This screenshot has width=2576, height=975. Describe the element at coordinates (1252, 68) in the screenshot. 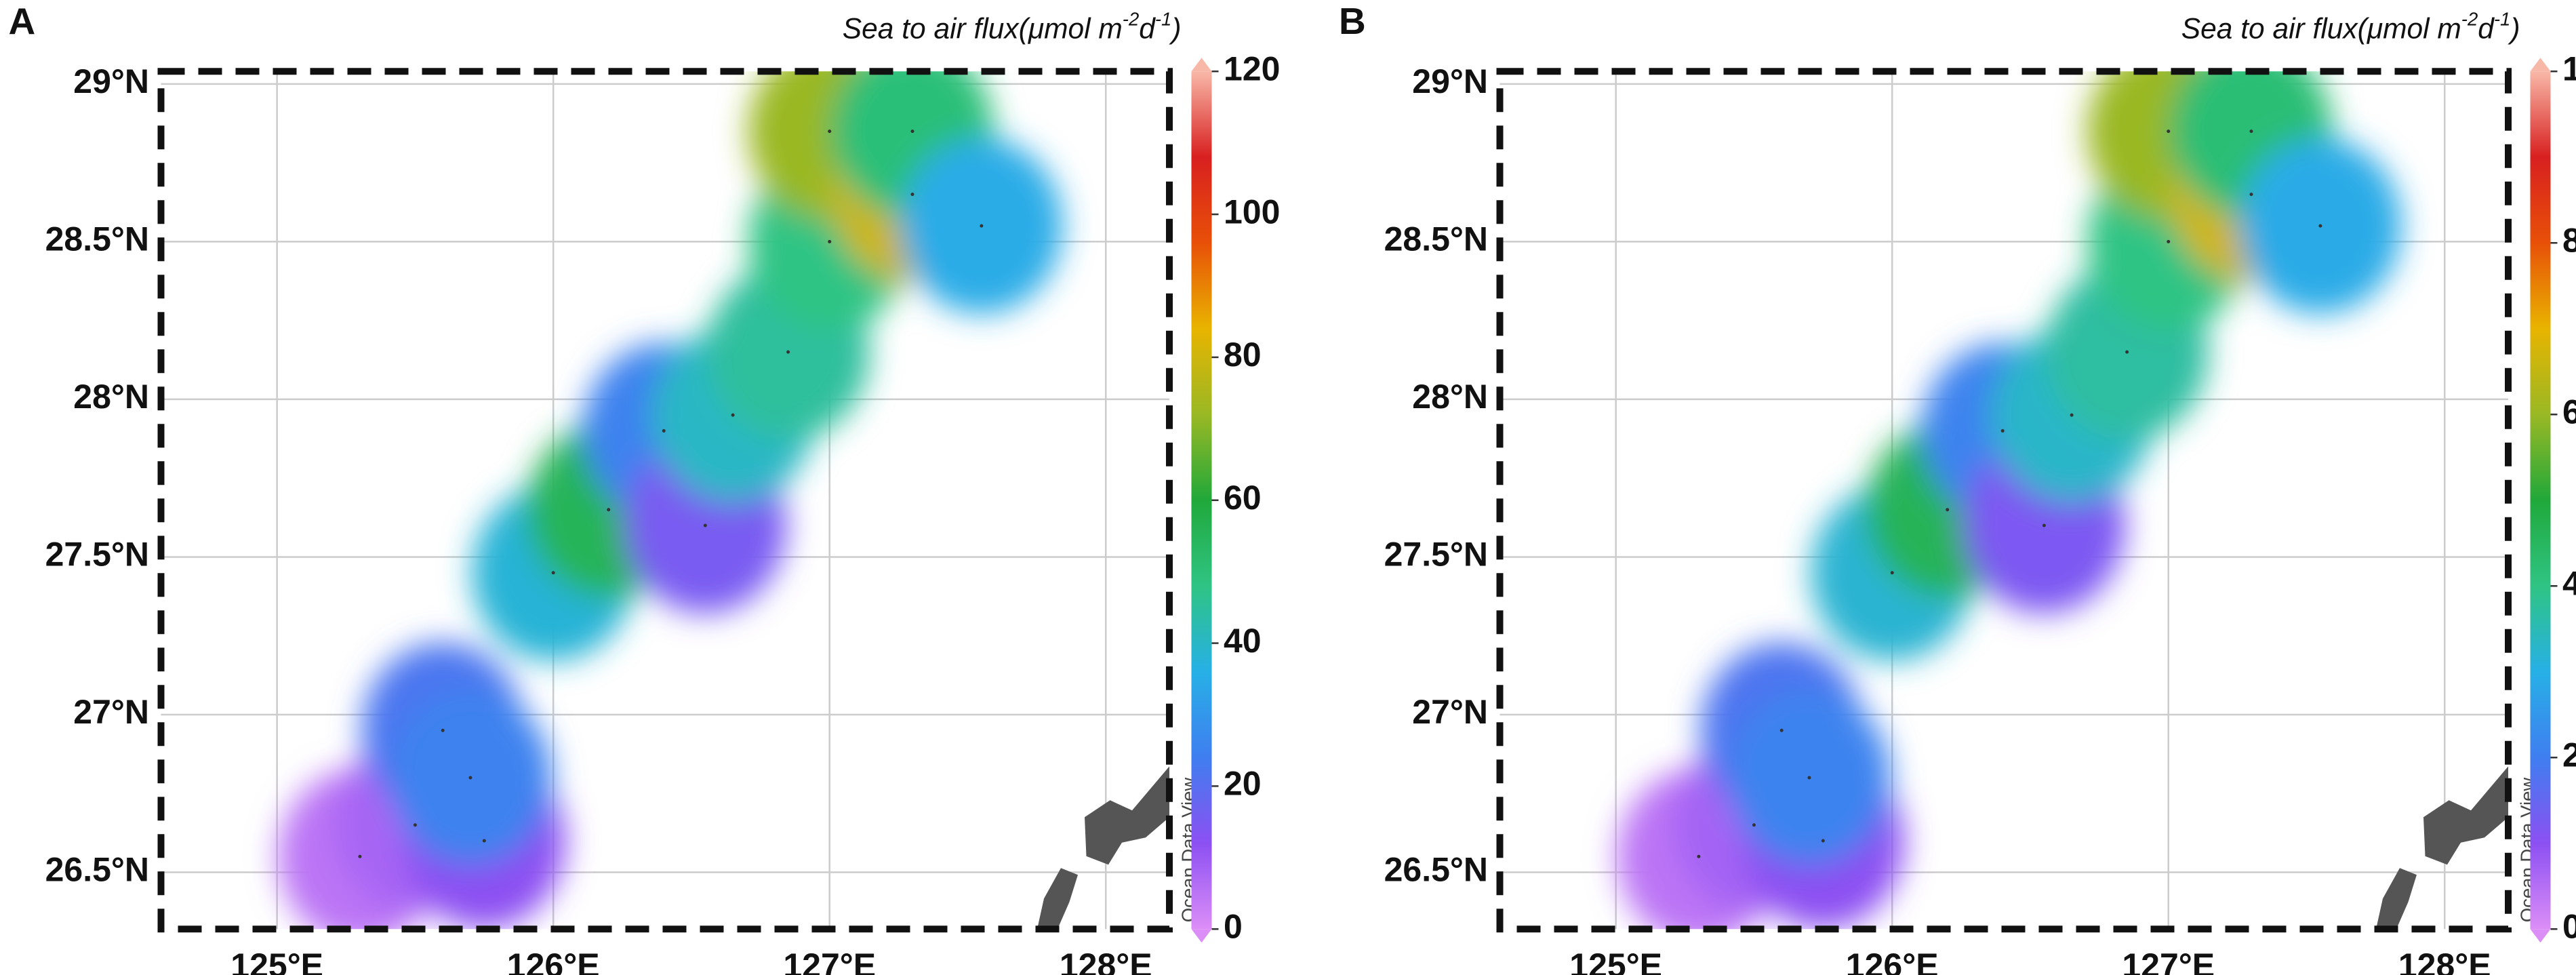

I see `colorbar-tick-label: 120` at that location.